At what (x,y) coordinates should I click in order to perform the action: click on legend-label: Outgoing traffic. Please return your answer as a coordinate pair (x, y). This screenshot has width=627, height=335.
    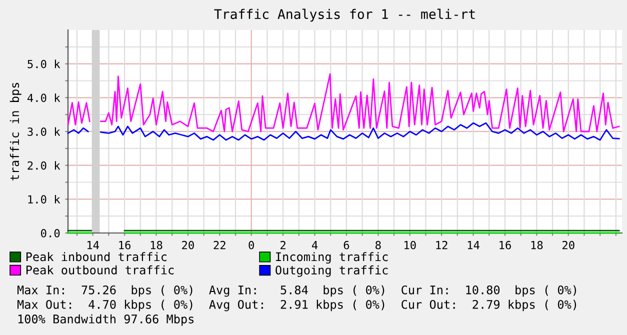
    Looking at the image, I should click on (332, 271).